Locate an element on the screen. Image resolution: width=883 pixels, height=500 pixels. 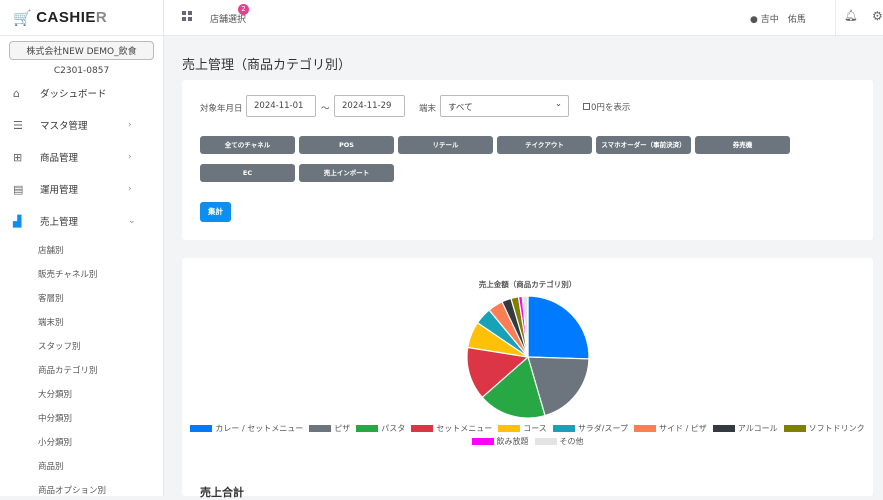
bar-chart-icon: ▟ is located at coordinates (17, 221).